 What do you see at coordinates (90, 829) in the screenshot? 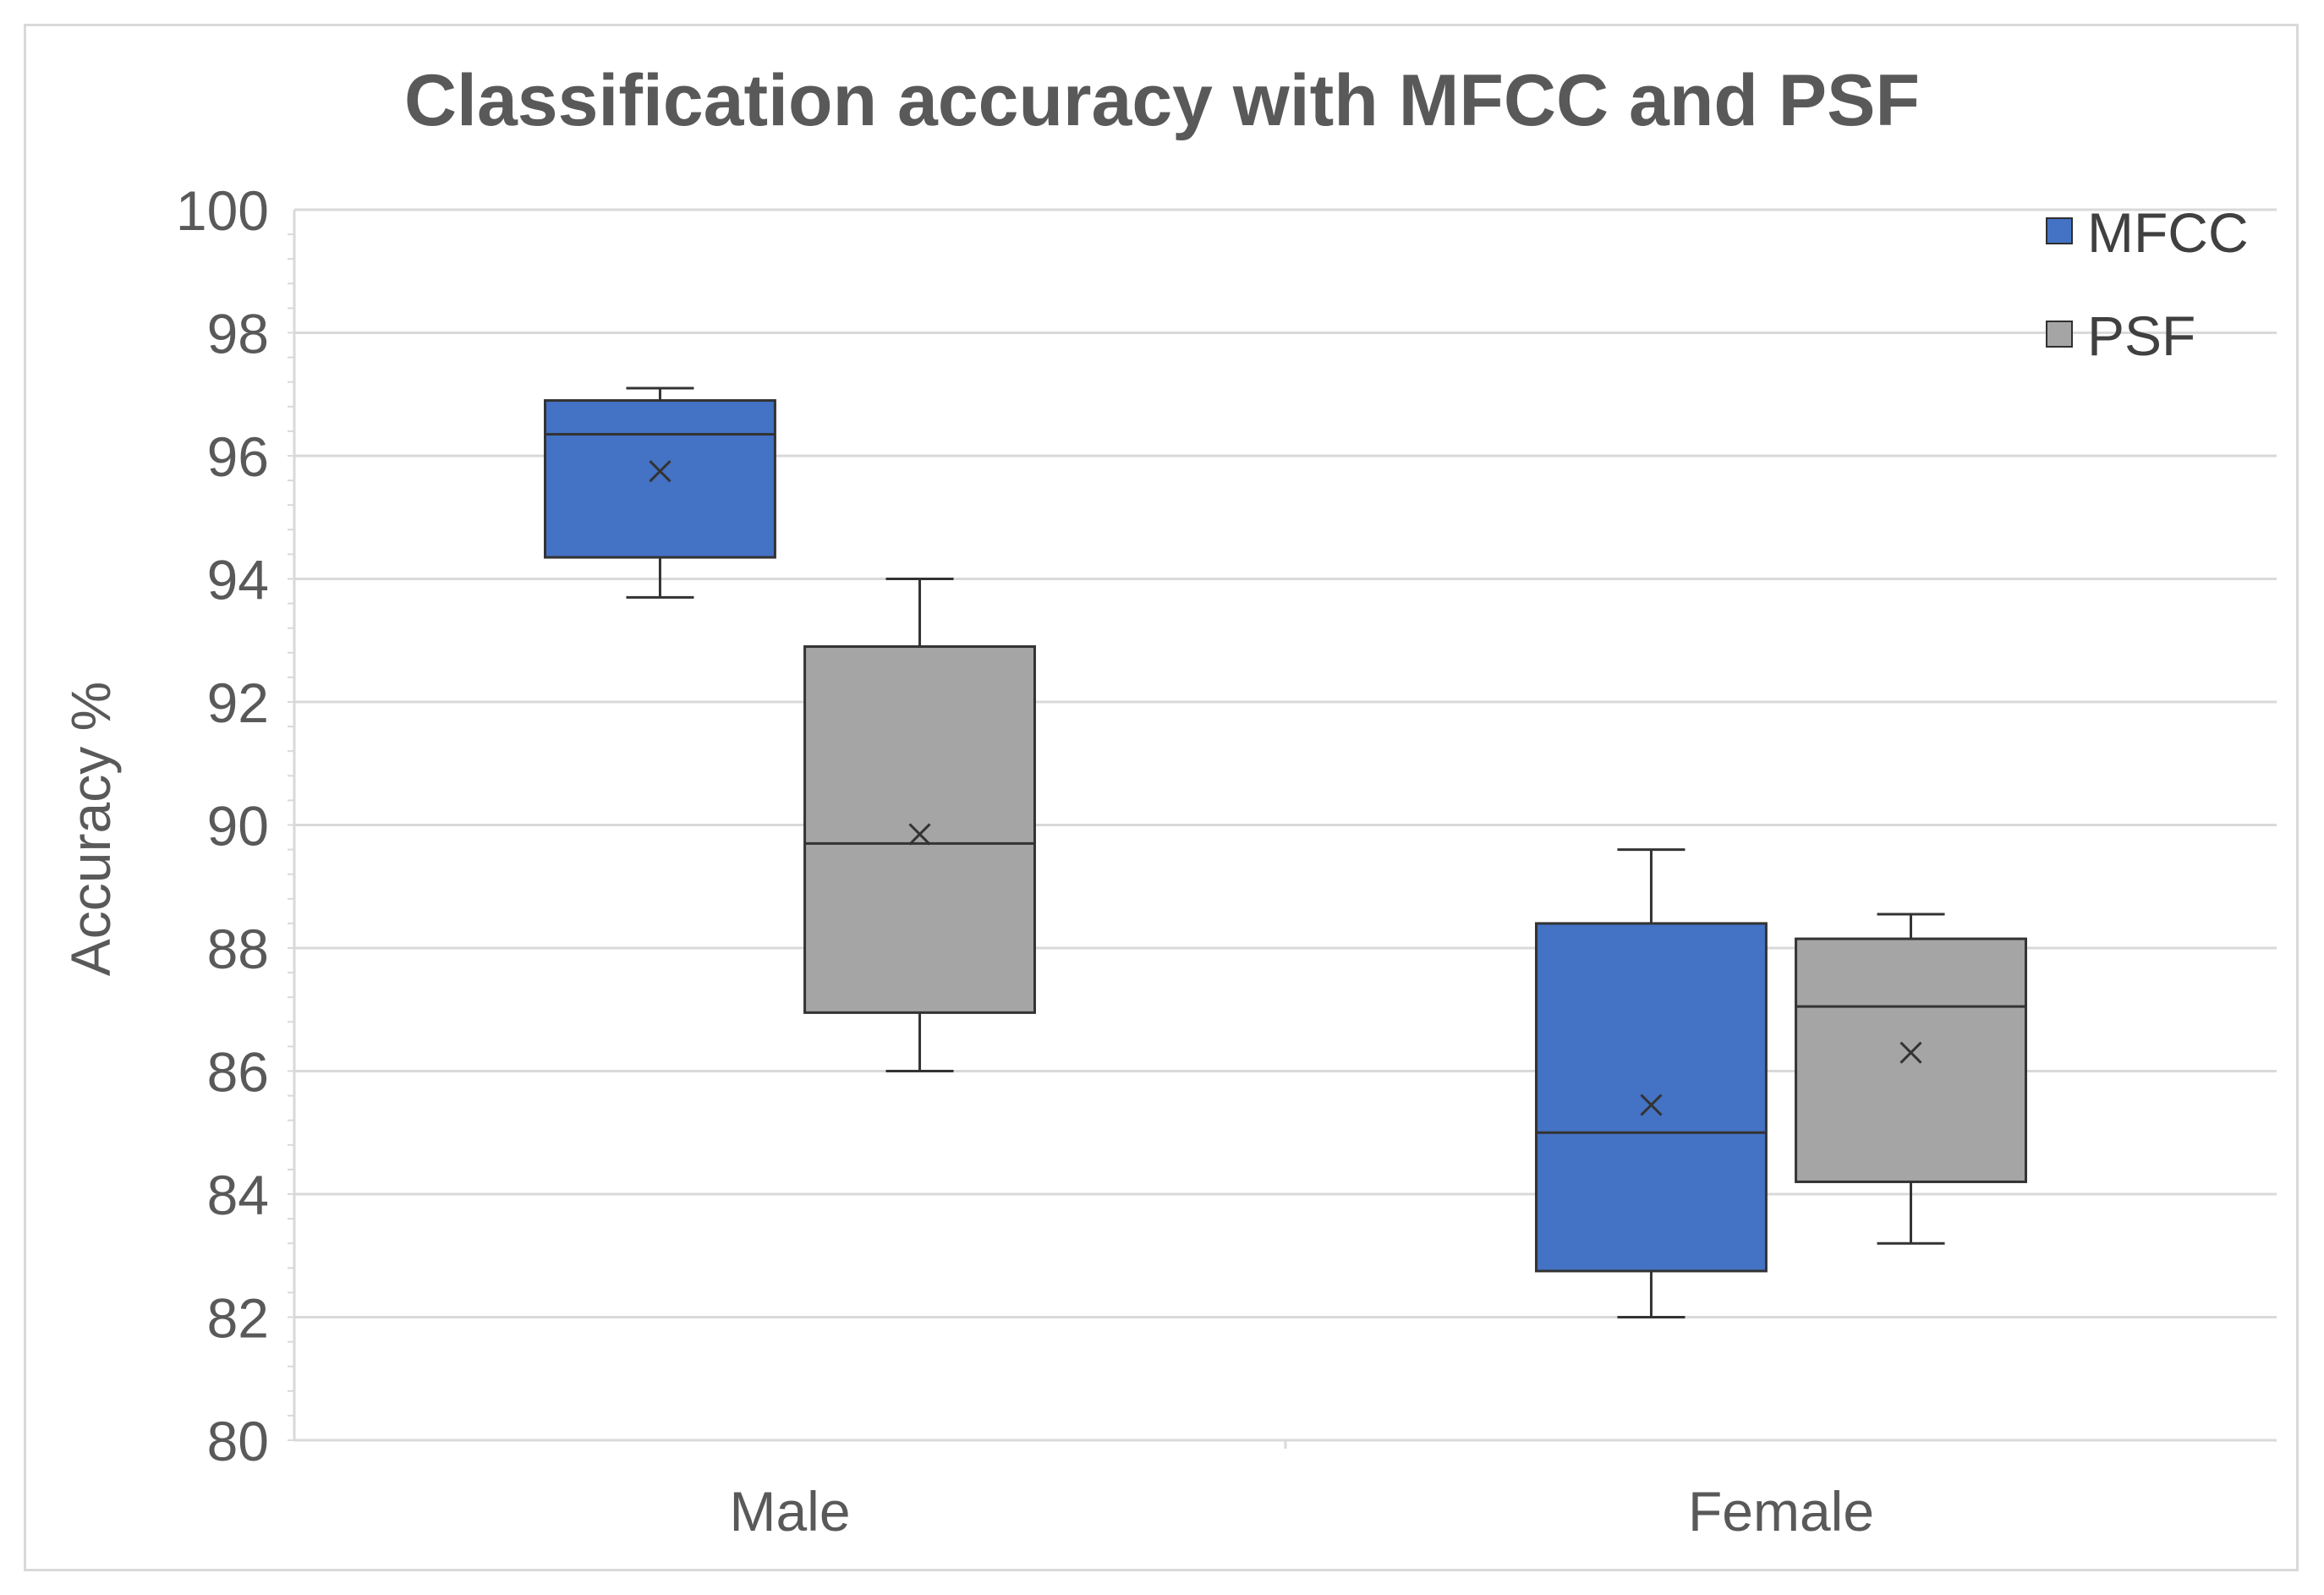
I see `y-axis-label: Accuracy %` at bounding box center [90, 829].